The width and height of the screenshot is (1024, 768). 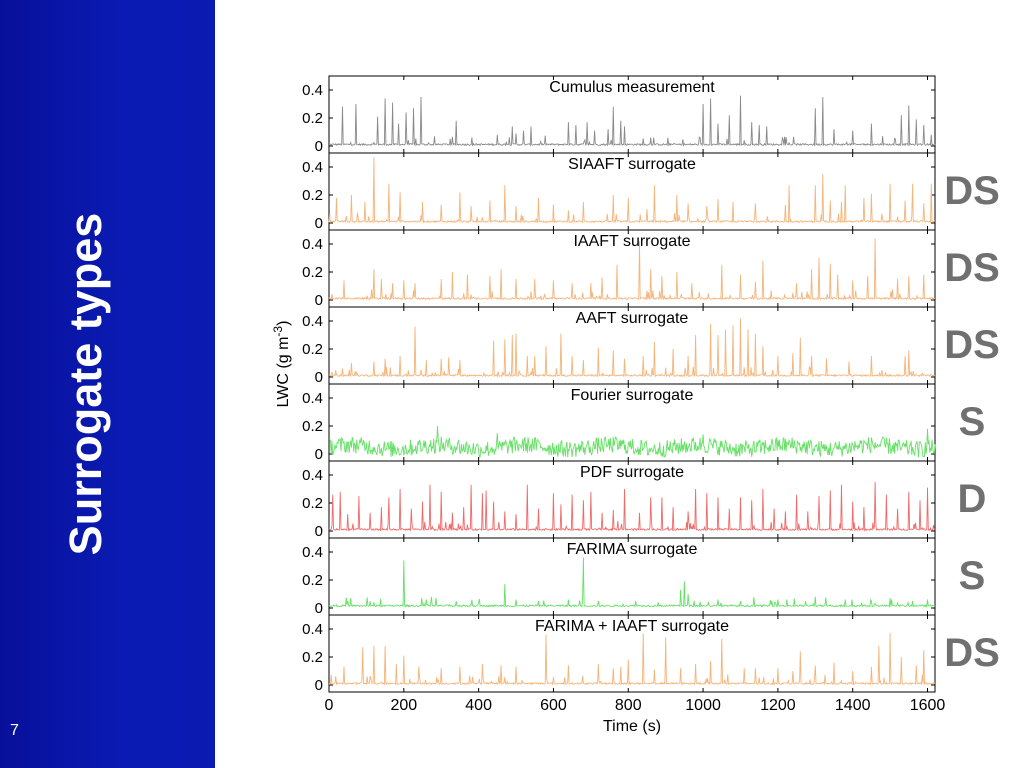 I want to click on x-tick-label: 1400, so click(x=853, y=705).